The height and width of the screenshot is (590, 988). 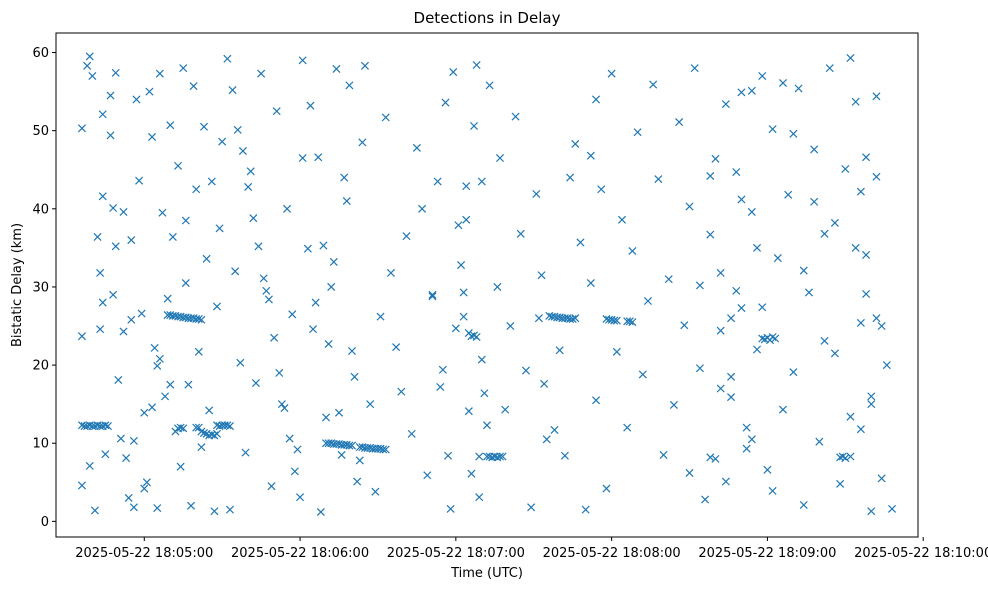 What do you see at coordinates (40, 53) in the screenshot?
I see `y-tick-label: 60` at bounding box center [40, 53].